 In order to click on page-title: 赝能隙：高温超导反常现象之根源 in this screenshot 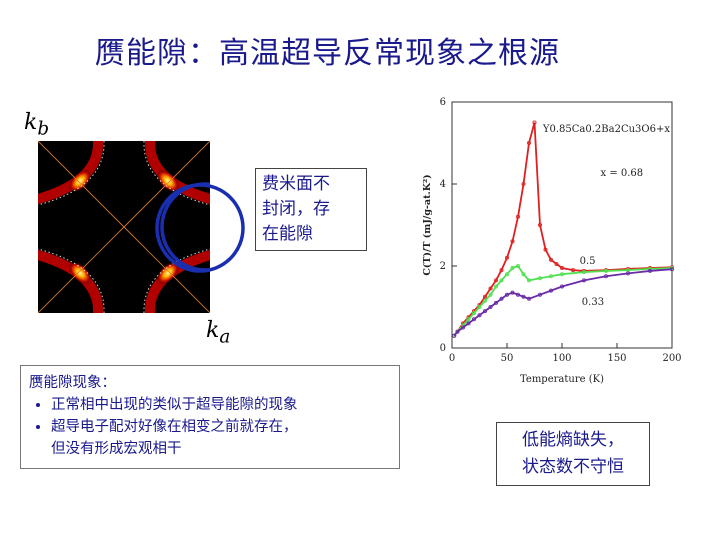, I will do `click(327, 53)`.